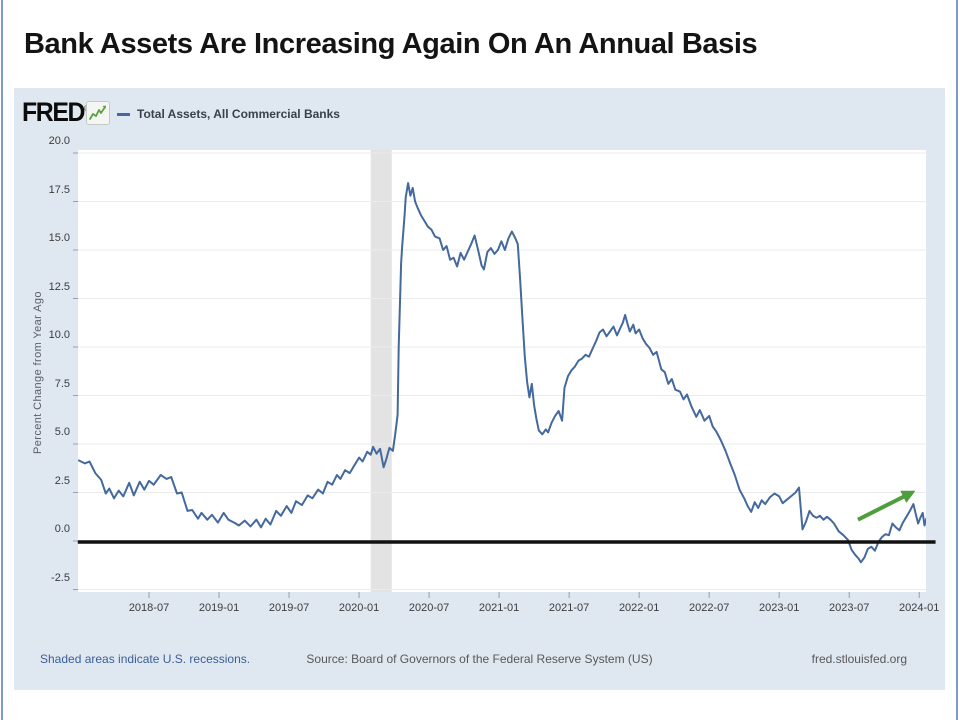 The image size is (960, 720). I want to click on x-tick-label: 2019-01, so click(219, 608).